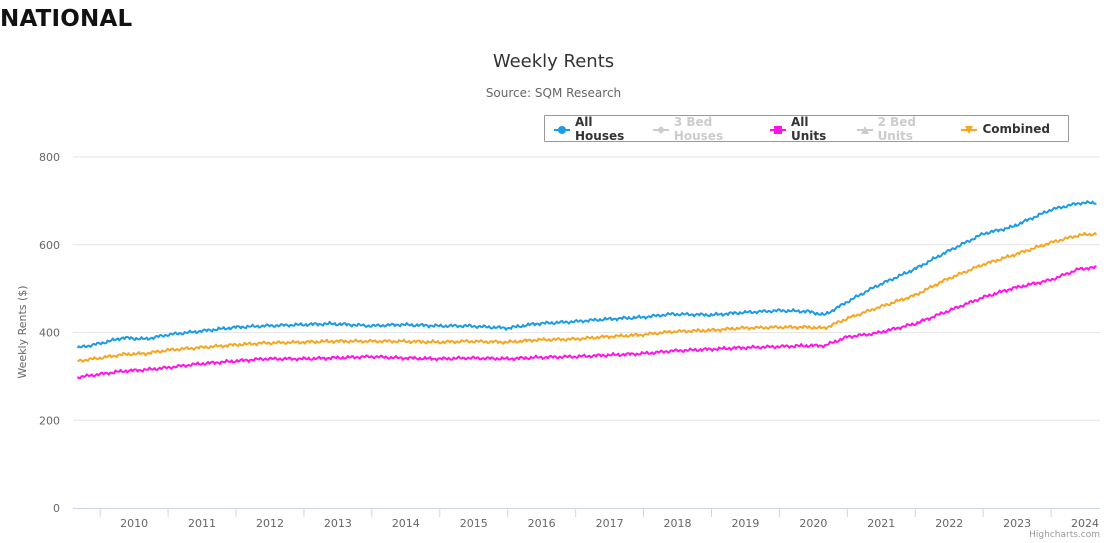 The height and width of the screenshot is (543, 1107). I want to click on credits-link: Highcharts.com, so click(1064, 535).